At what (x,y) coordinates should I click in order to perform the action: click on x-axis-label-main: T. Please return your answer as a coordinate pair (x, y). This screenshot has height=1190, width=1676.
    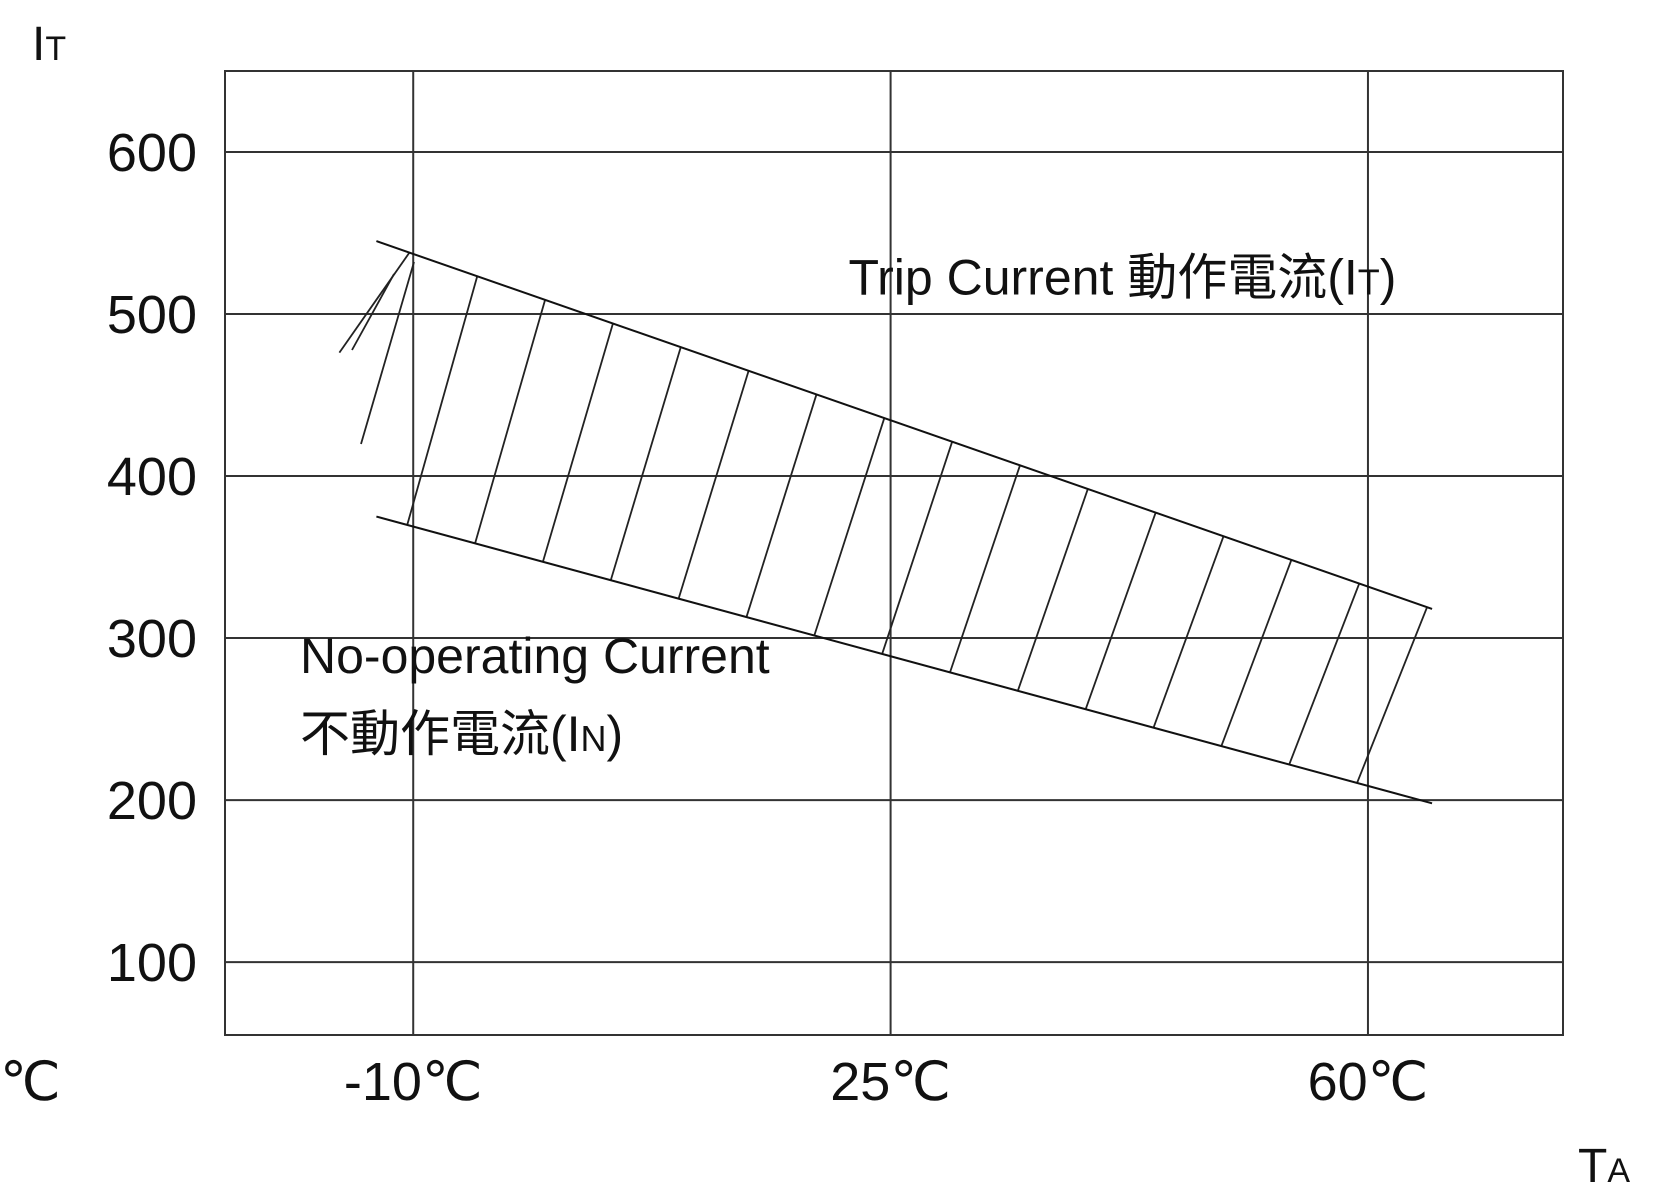
    Looking at the image, I should click on (1592, 1165).